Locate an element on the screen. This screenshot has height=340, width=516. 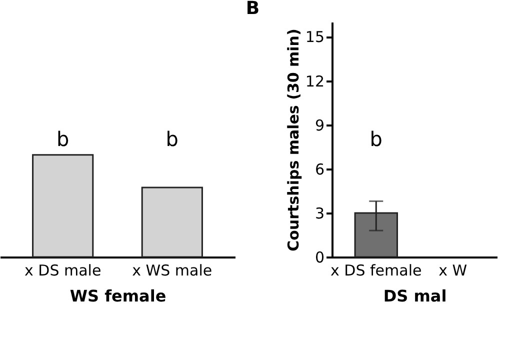
x-tick-label: x W is located at coordinates (453, 271).